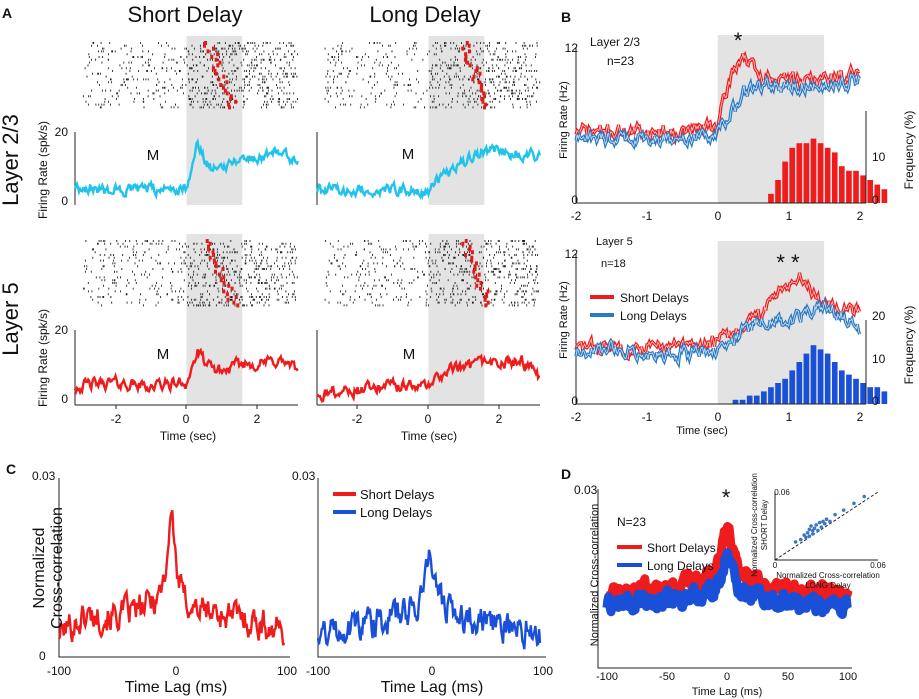 The width and height of the screenshot is (919, 699). I want to click on a-shade-l23-short, so click(214, 120).